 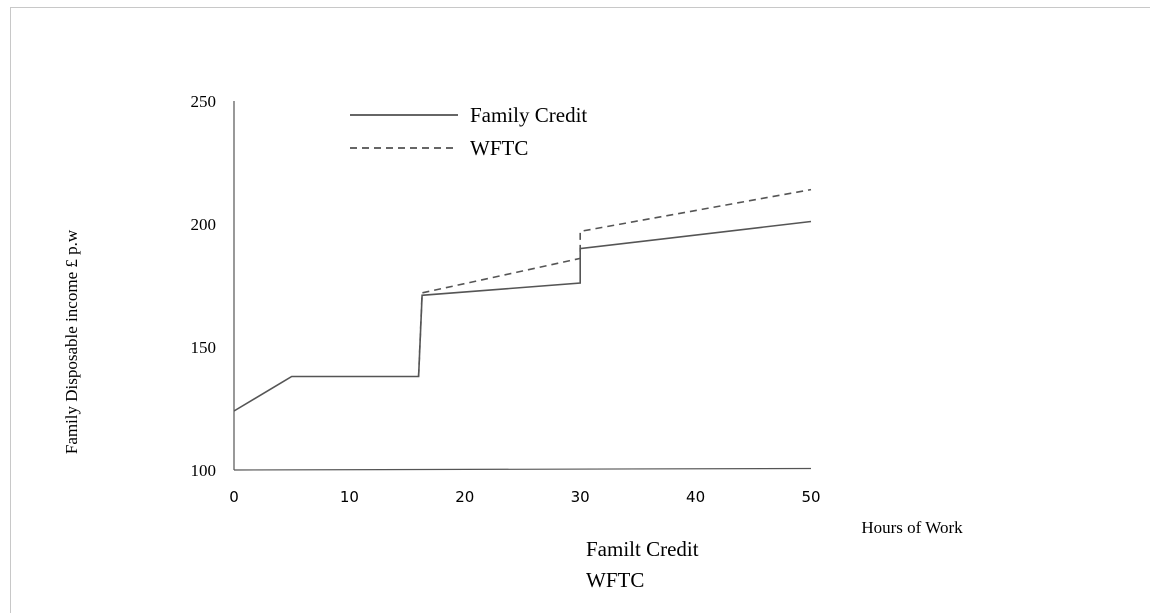 What do you see at coordinates (204, 470) in the screenshot?
I see `y-tick-label-0: 100` at bounding box center [204, 470].